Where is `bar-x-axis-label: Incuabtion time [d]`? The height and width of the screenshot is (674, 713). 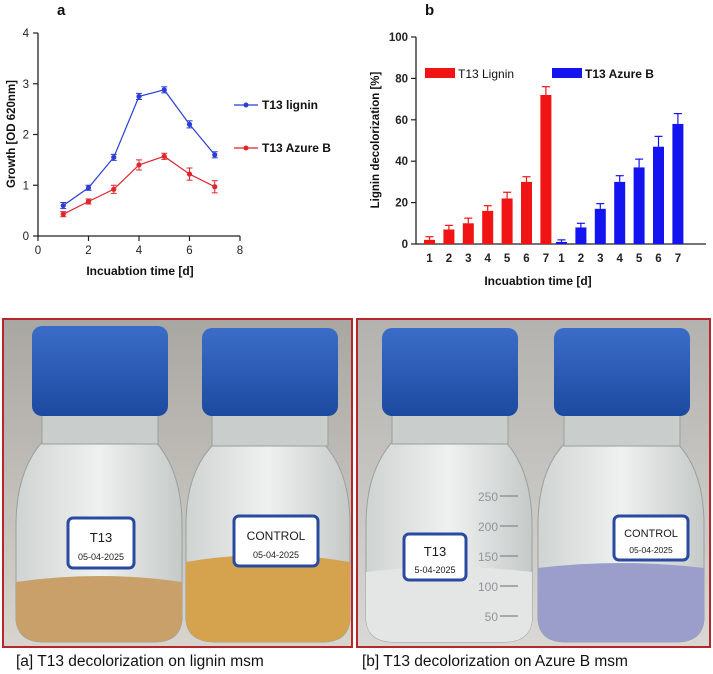
bar-x-axis-label: Incuabtion time [d] is located at coordinates (537, 281).